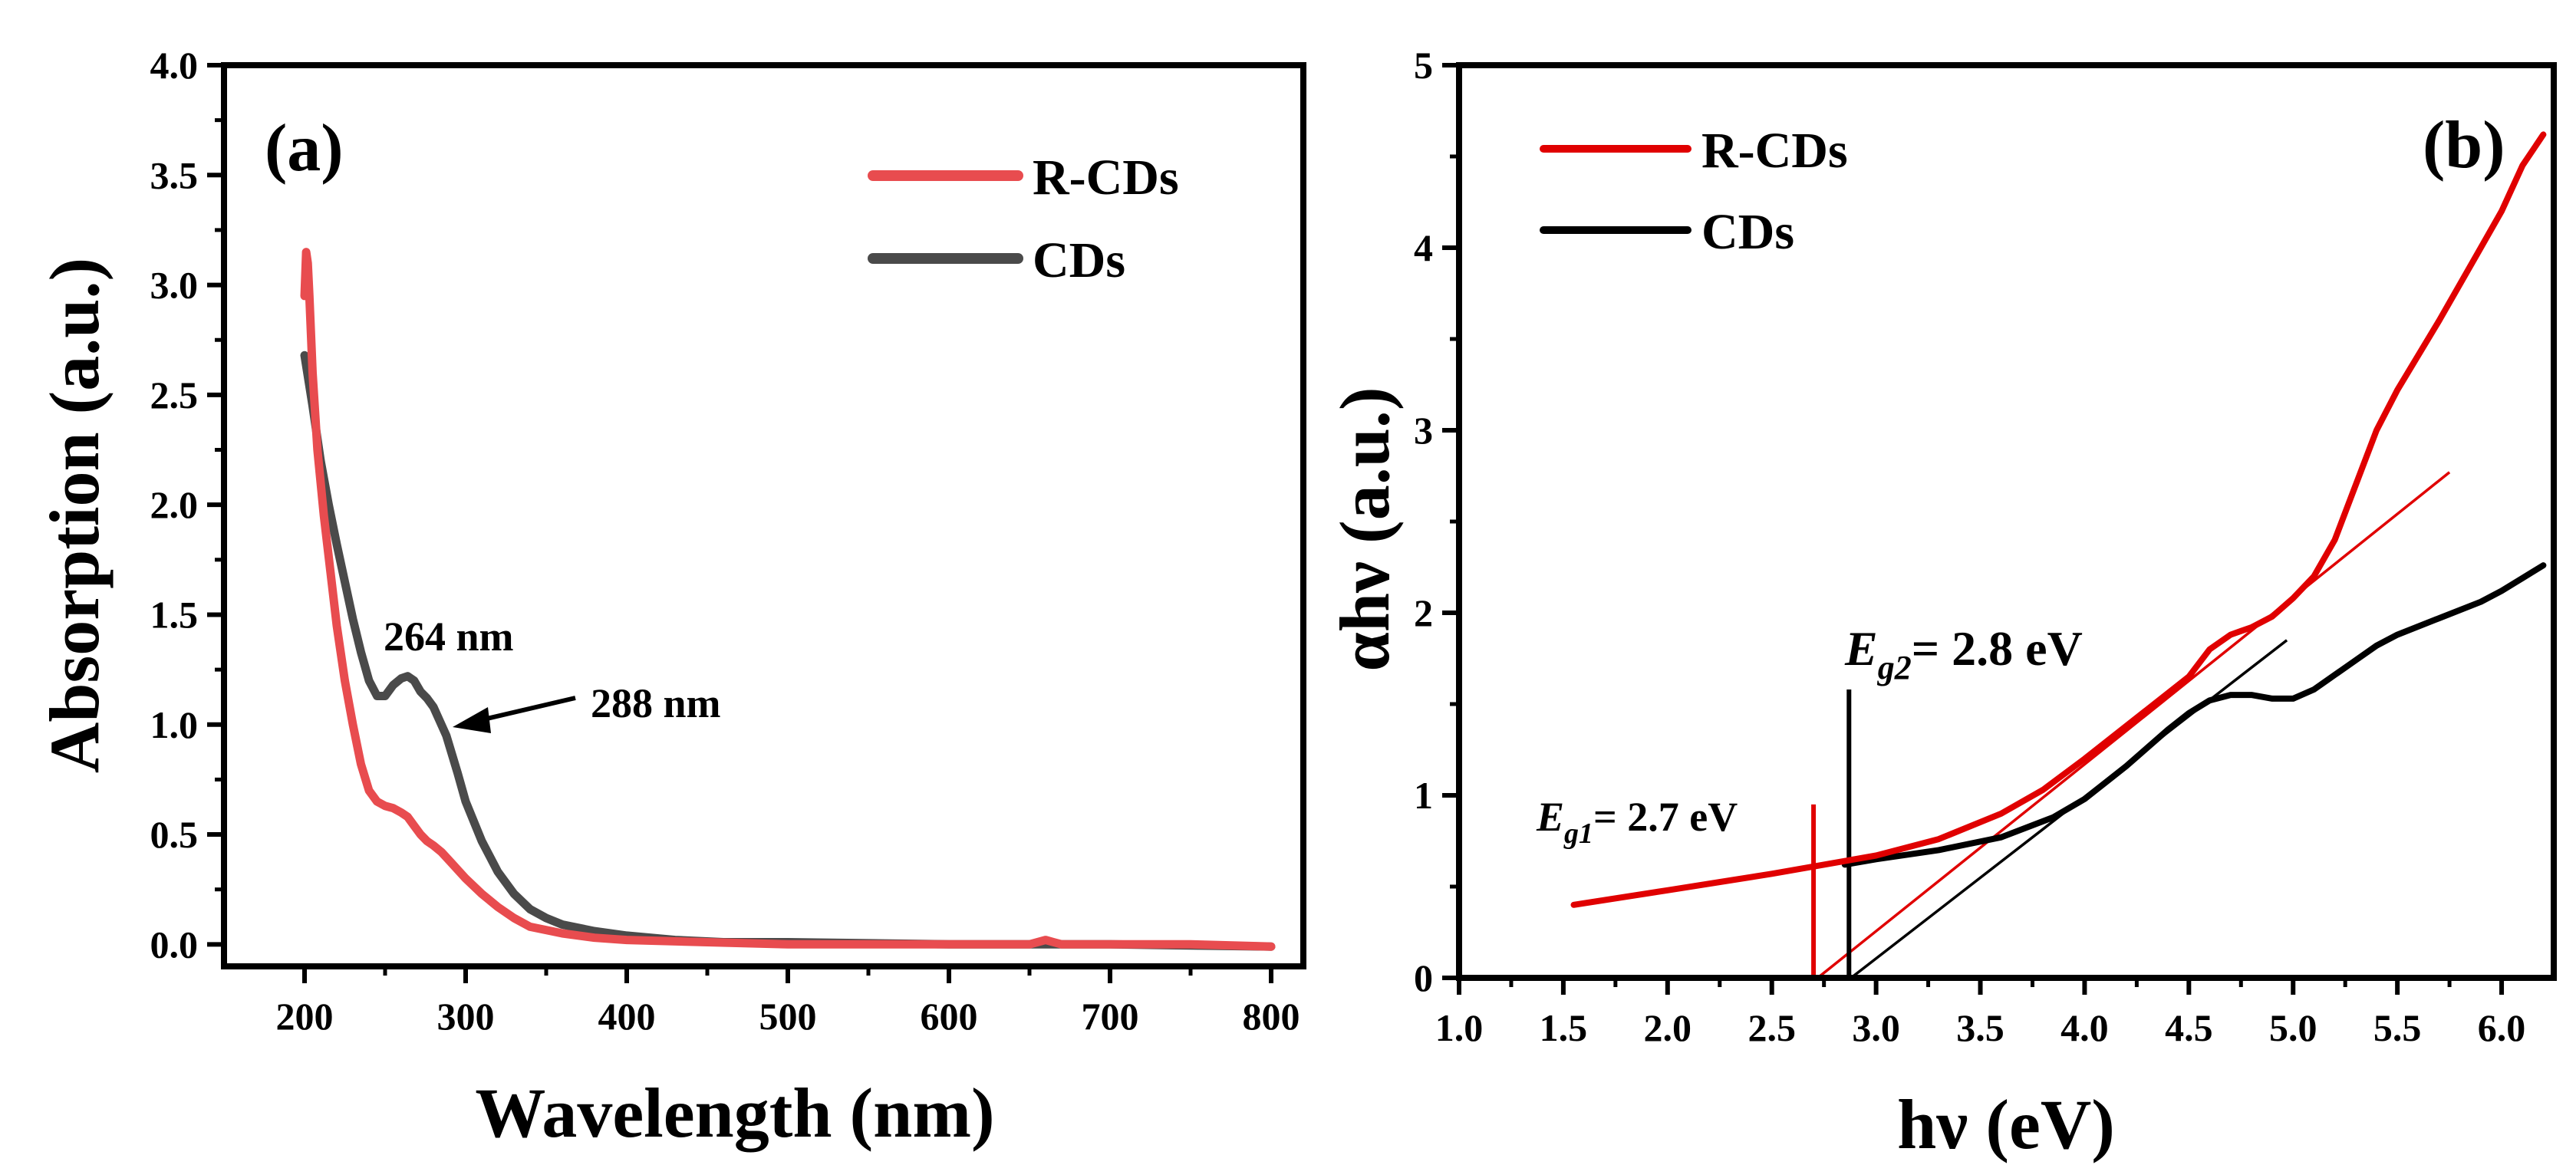 The height and width of the screenshot is (1165, 2576). I want to click on annotation-eg2-value: = 2.8 eV, so click(1997, 648).